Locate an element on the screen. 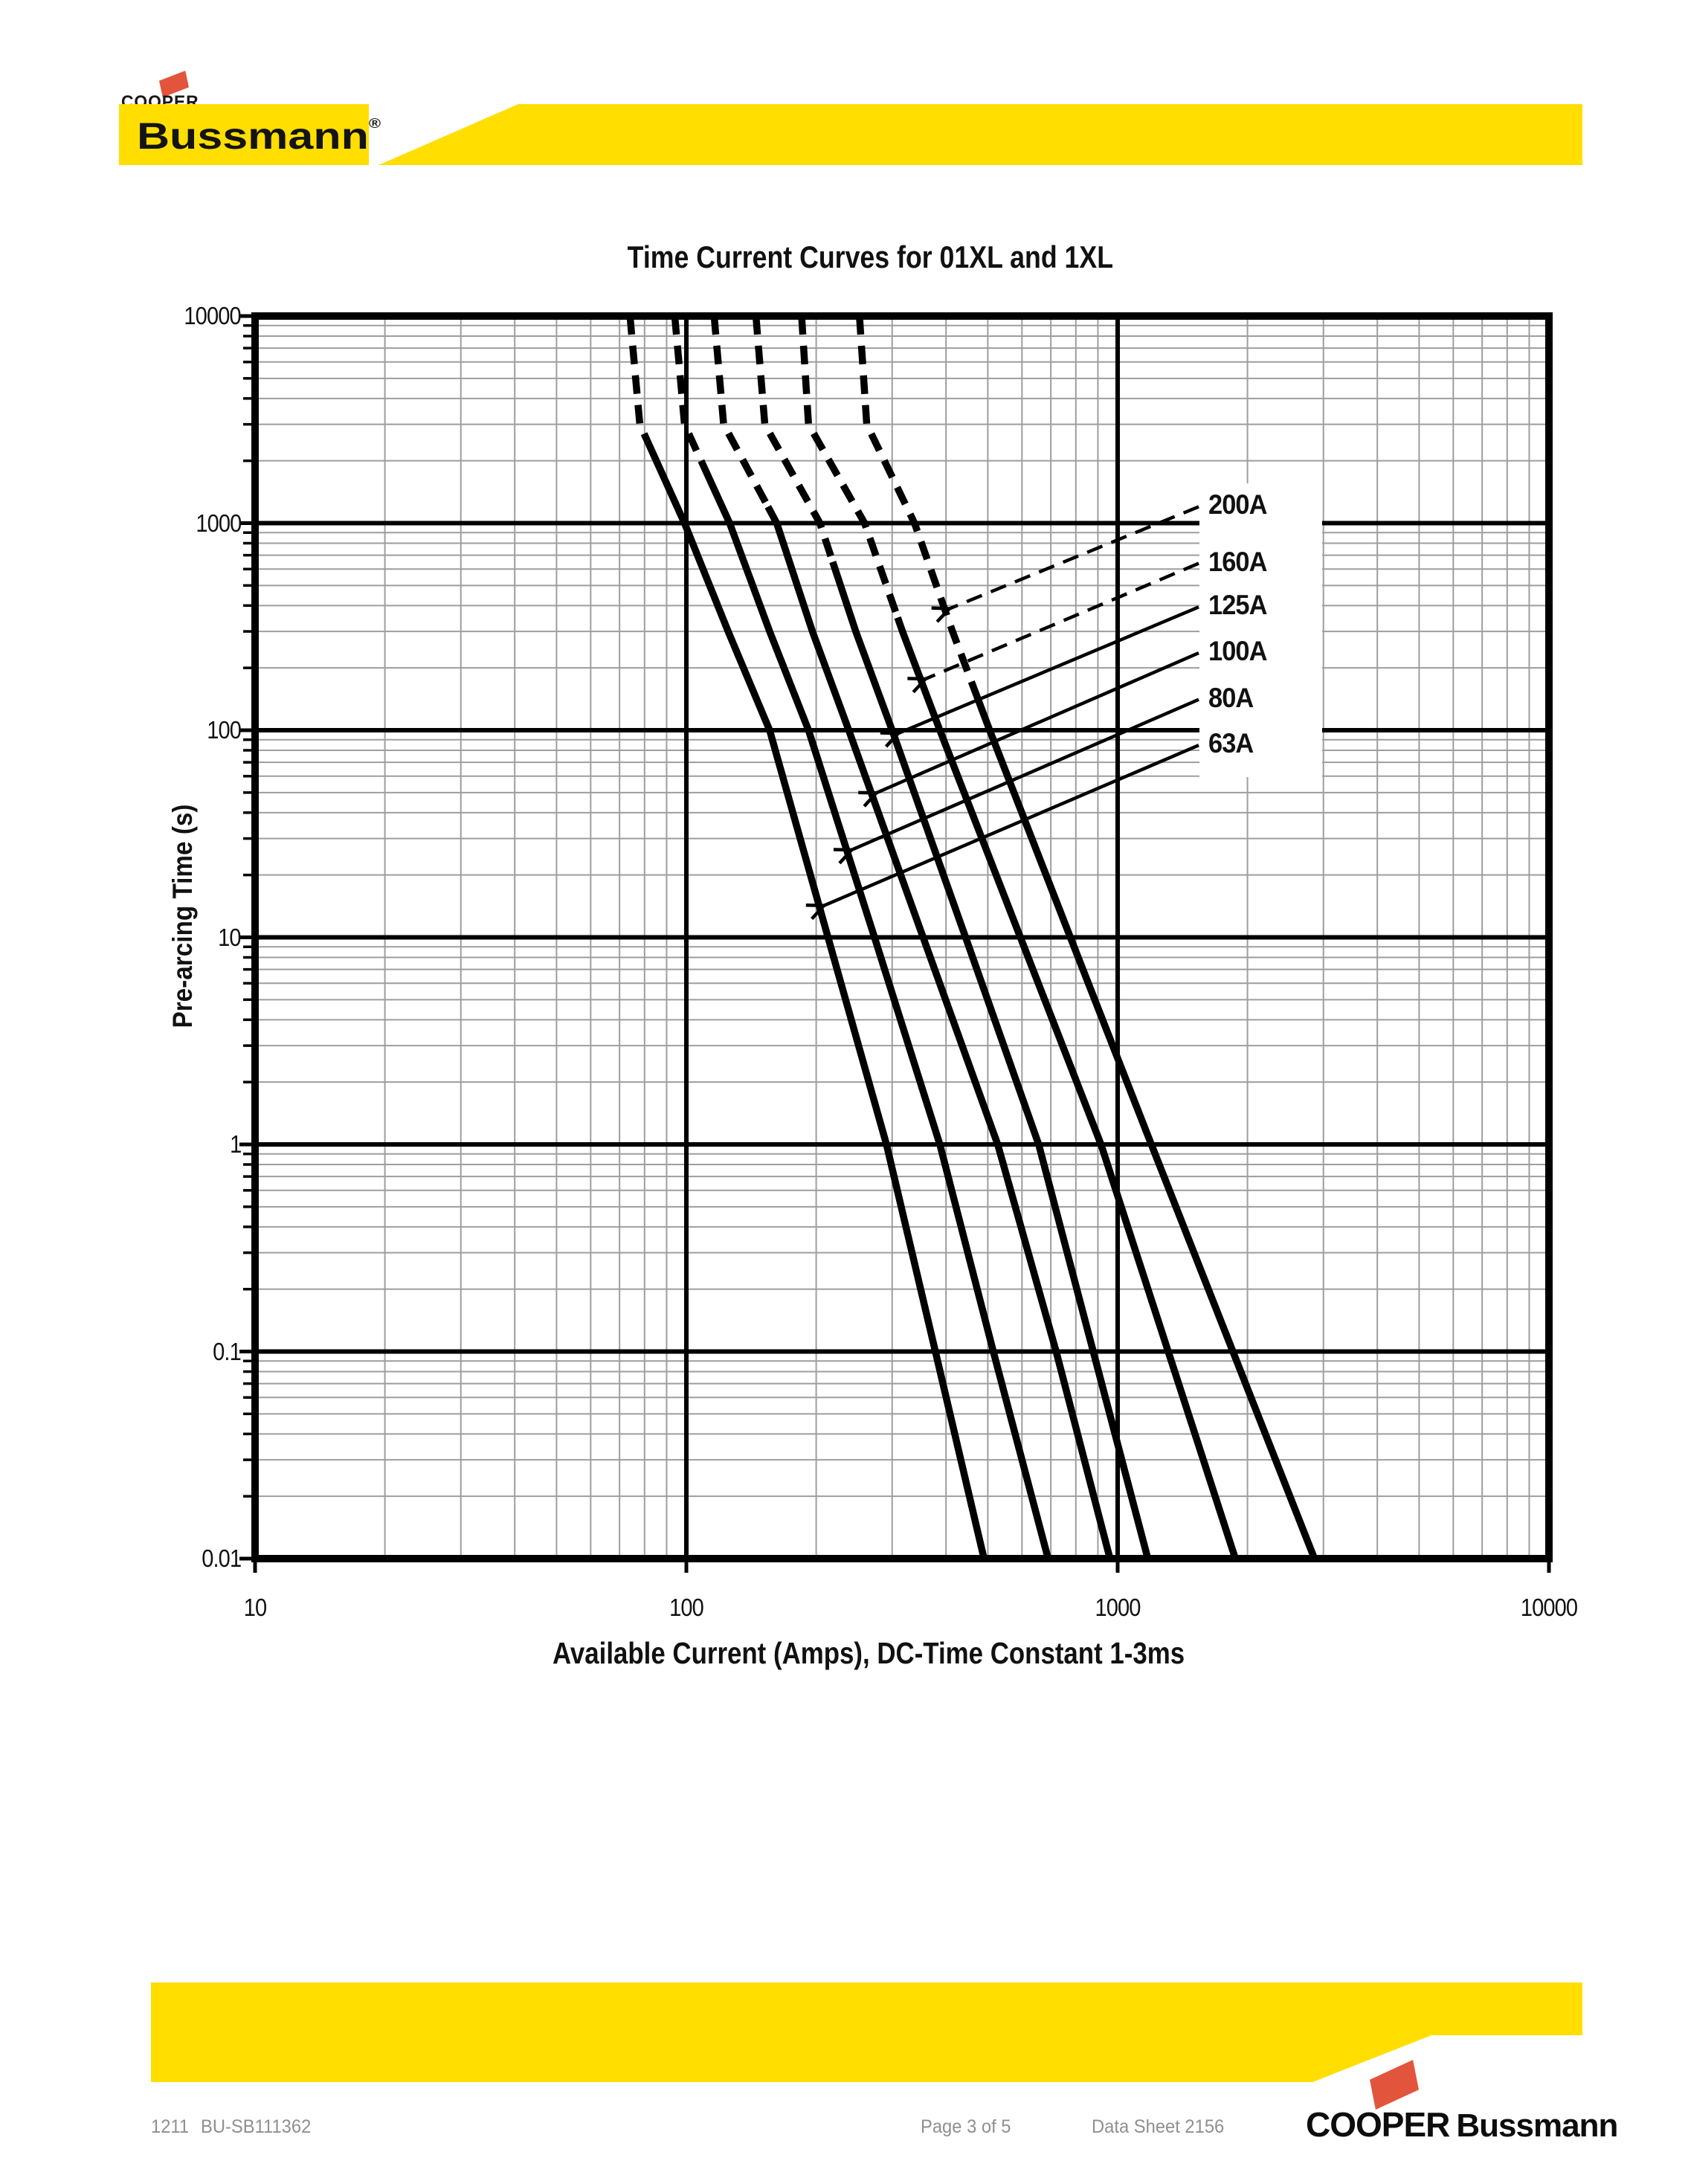 The width and height of the screenshot is (1688, 2184). footer-datasheet-number: Data Sheet 2156 is located at coordinates (1158, 2126).